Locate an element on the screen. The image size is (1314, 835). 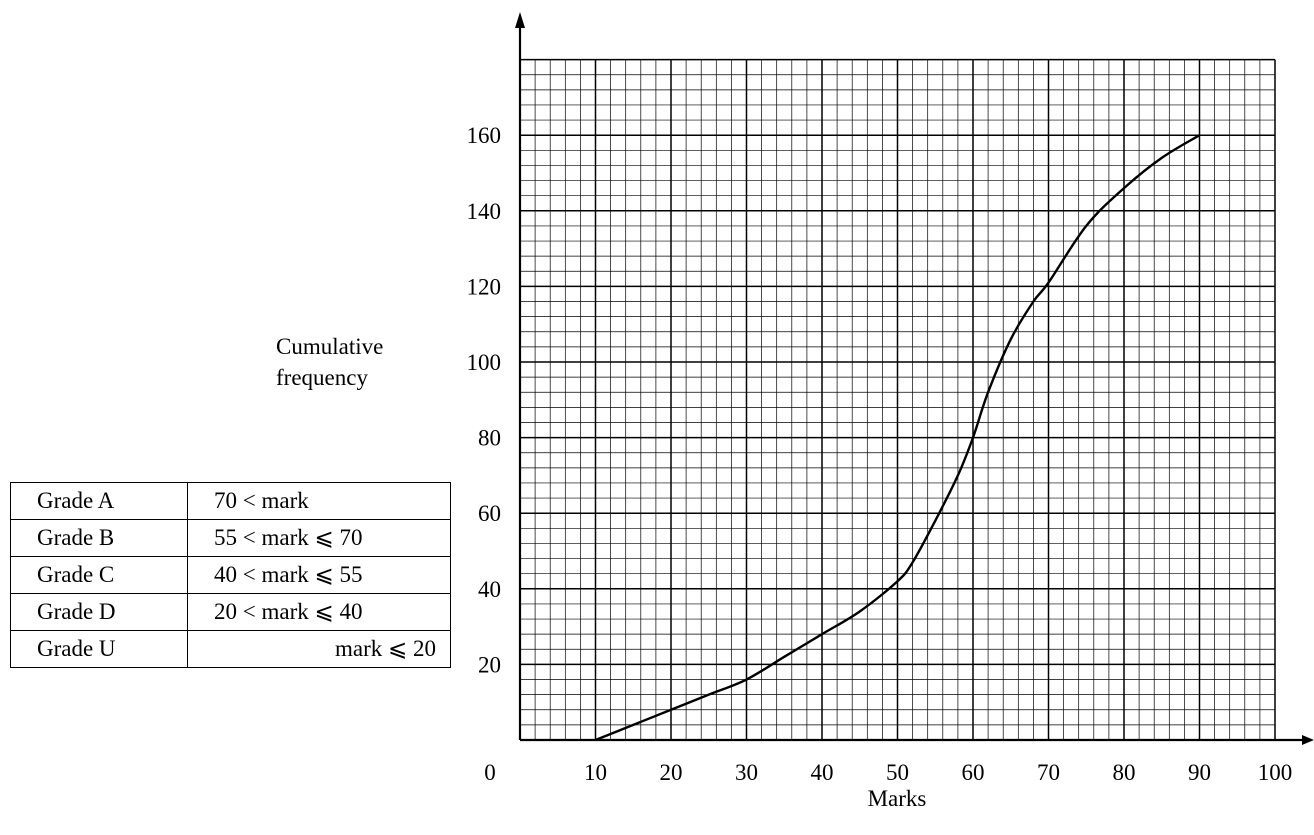
x-tick-label: 70 is located at coordinates (1048, 772).